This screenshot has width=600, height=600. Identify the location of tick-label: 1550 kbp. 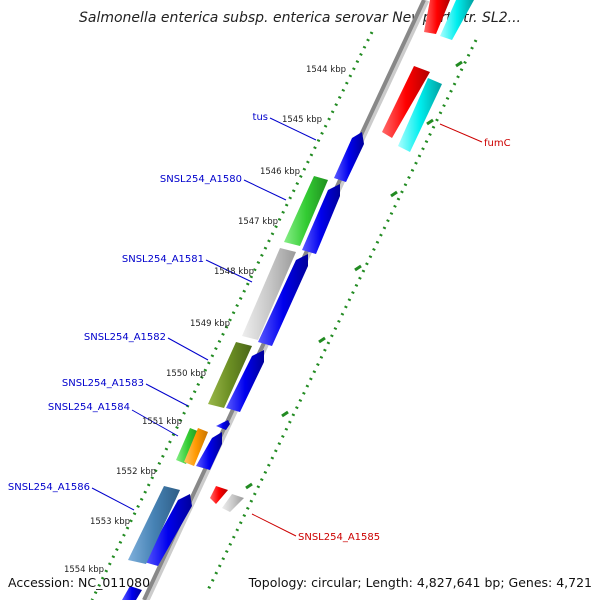
(186, 374).